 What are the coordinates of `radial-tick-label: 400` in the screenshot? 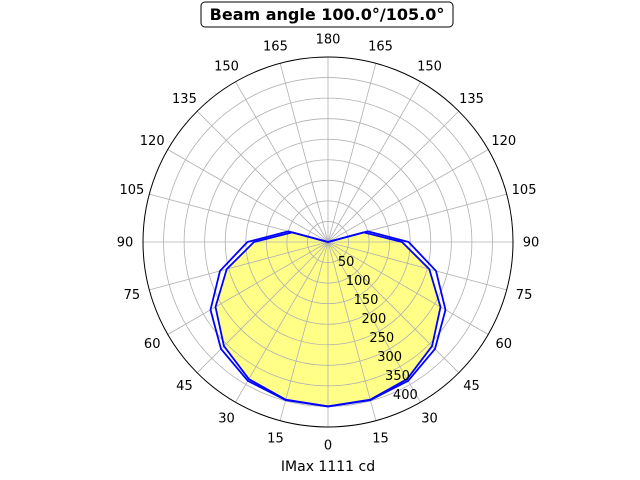 It's located at (405, 395).